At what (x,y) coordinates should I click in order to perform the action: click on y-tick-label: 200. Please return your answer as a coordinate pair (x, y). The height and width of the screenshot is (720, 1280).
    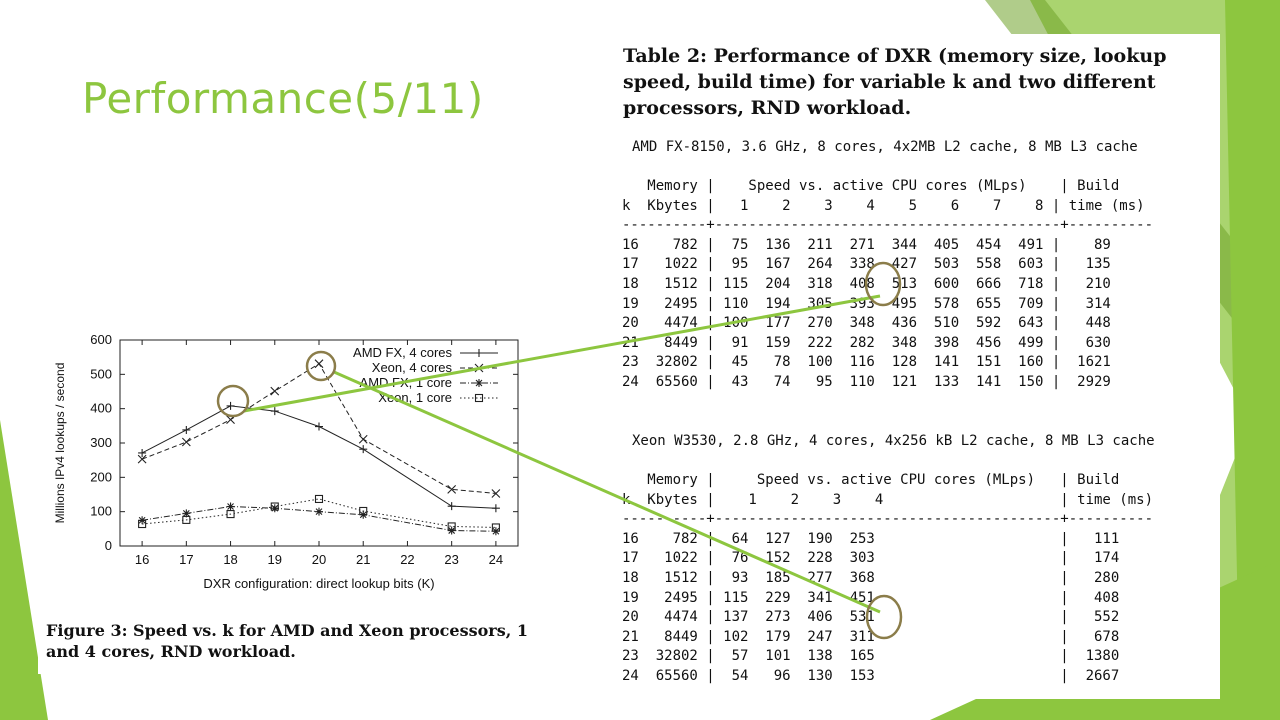
    Looking at the image, I should click on (101, 476).